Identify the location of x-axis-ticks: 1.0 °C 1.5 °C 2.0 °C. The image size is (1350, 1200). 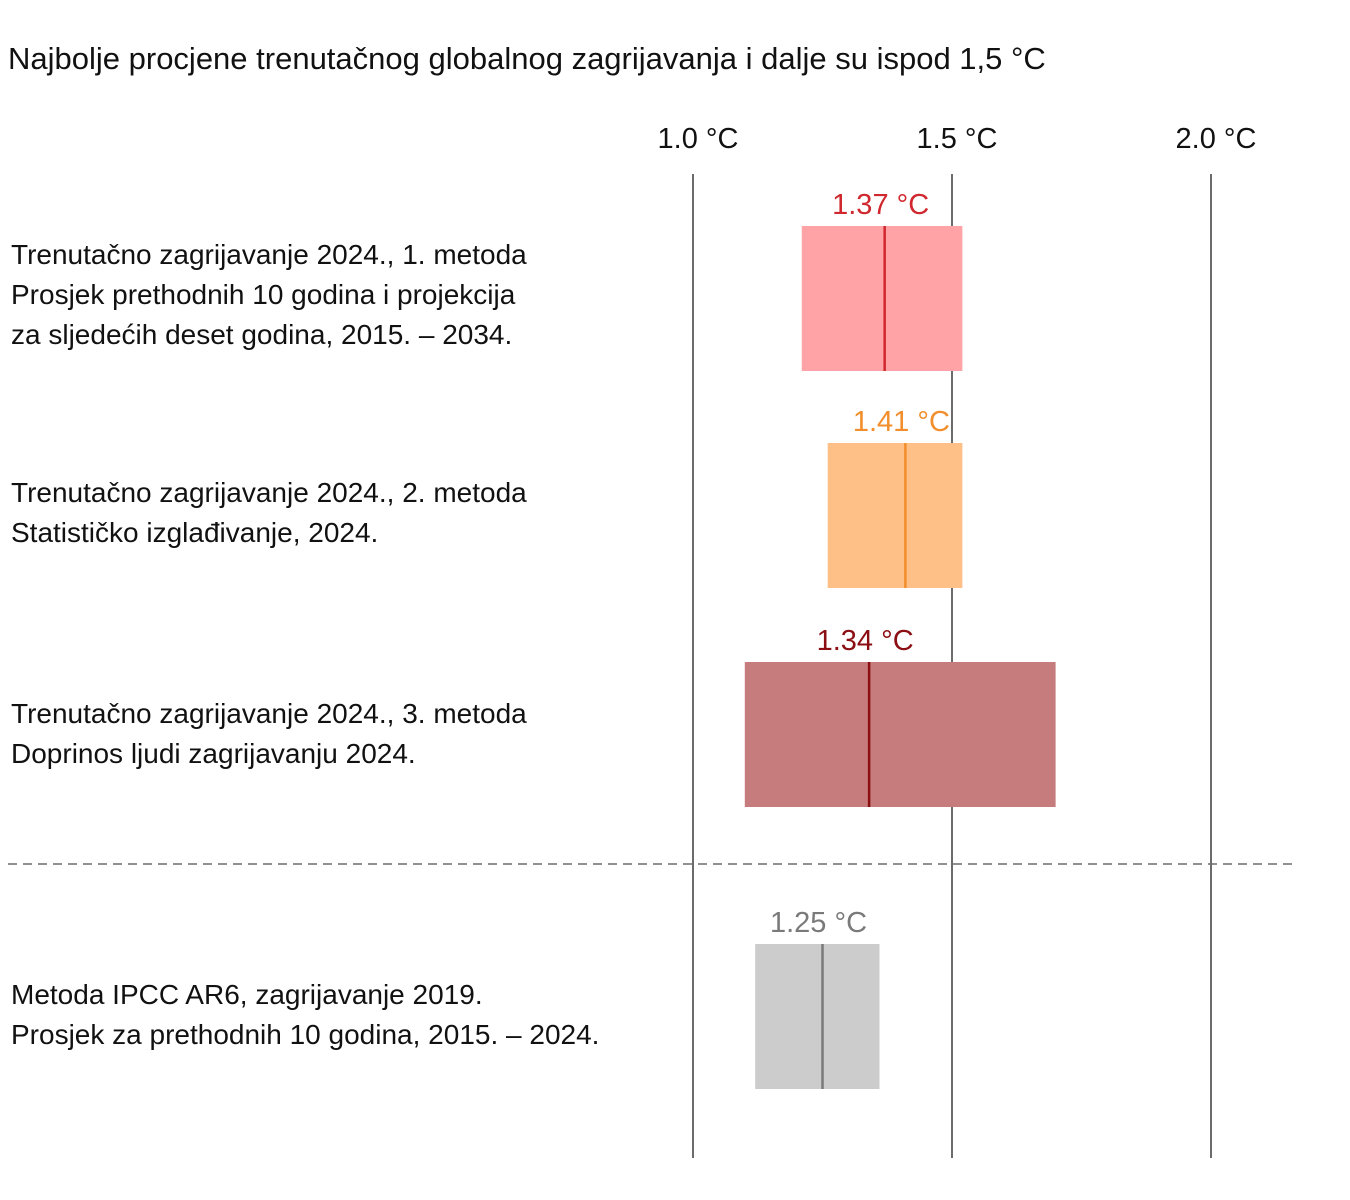
(957, 139).